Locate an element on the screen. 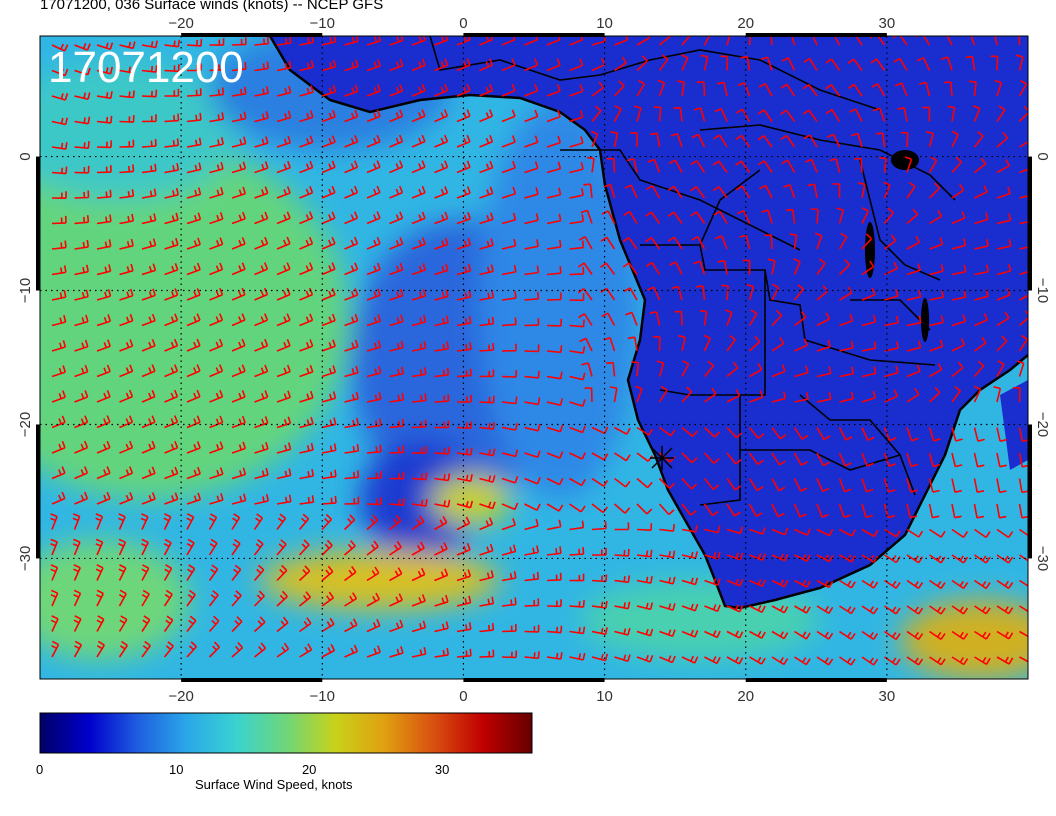 Image resolution: width=1056 pixels, height=816 pixels. colorbar-label: Surface Wind Speed, knots is located at coordinates (274, 784).